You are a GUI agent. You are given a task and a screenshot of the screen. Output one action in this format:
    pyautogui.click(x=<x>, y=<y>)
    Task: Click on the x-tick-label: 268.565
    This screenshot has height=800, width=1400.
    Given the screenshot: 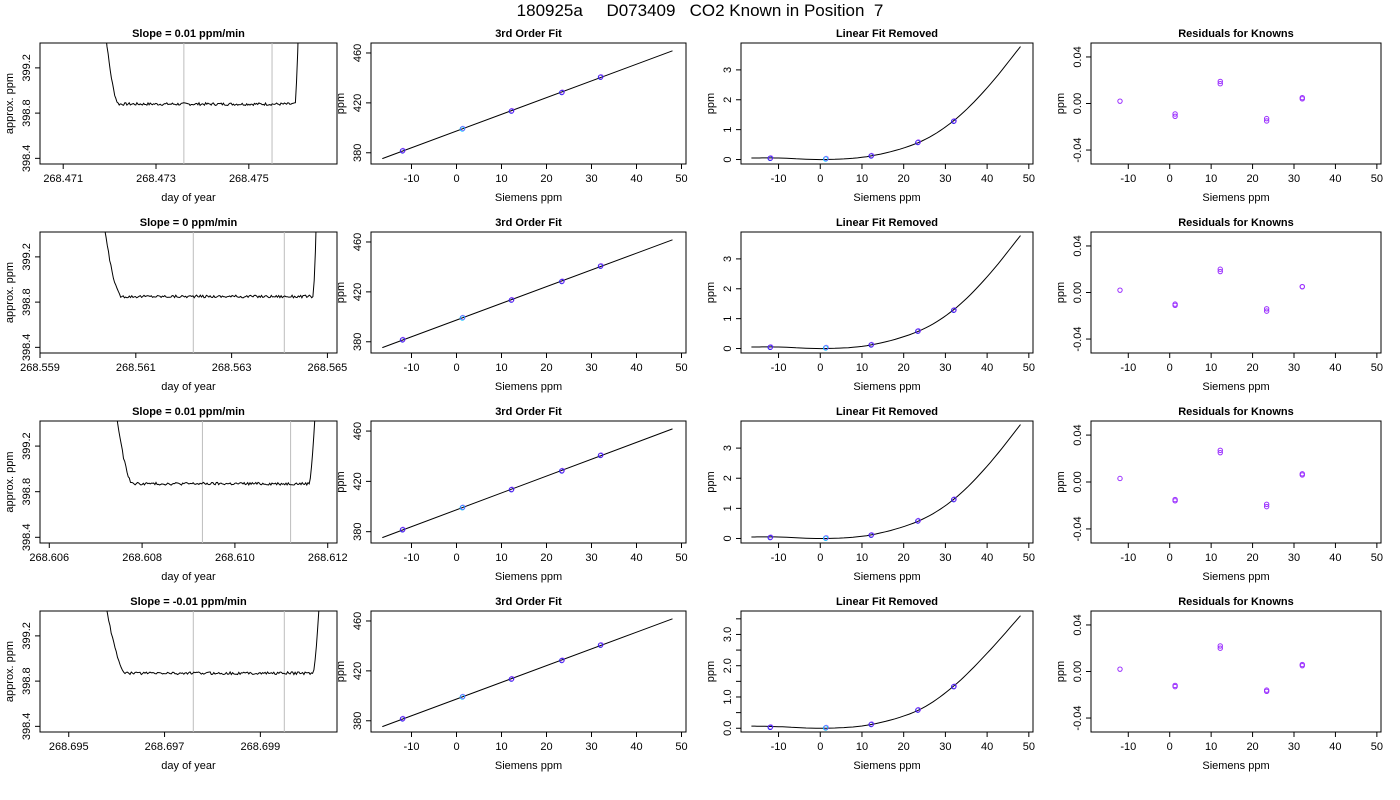 What is the action you would take?
    pyautogui.click(x=328, y=368)
    